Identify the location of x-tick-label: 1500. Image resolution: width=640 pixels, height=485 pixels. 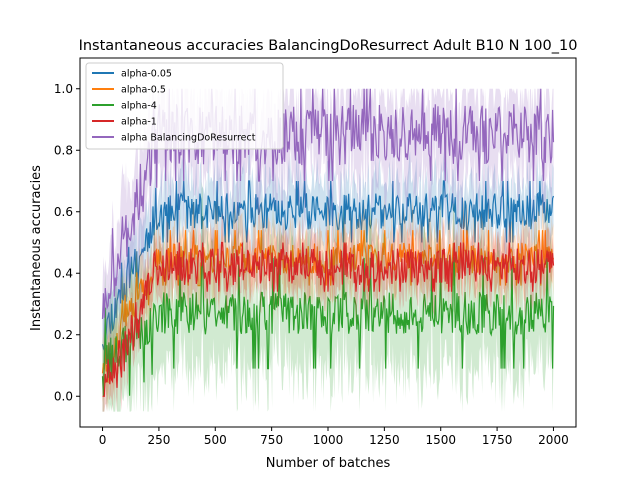
(440, 440).